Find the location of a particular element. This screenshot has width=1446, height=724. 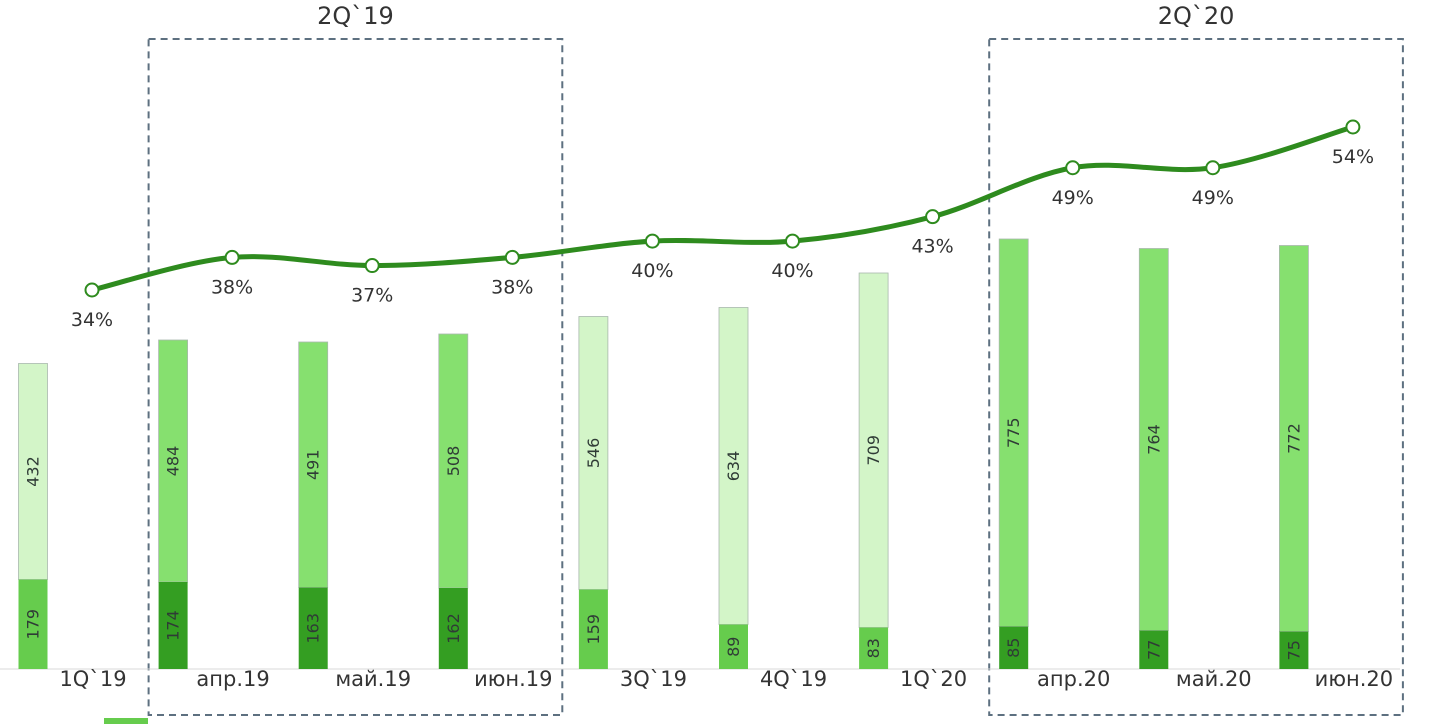

bar-bottom-value-label: 75 is located at coordinates (1293, 650).